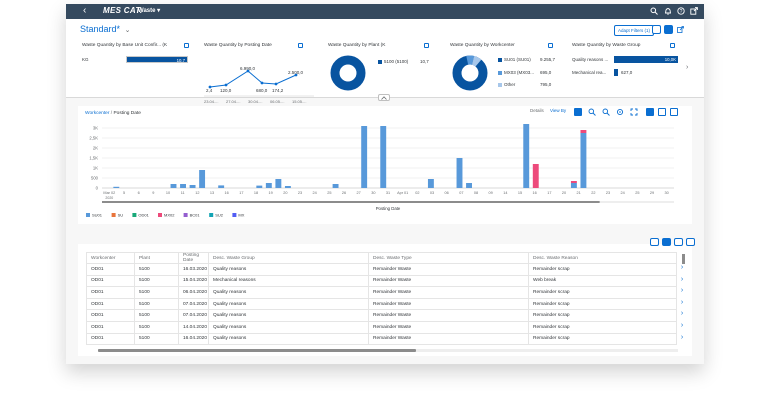 The height and width of the screenshot is (400, 770). I want to click on settings-icon, so click(620, 112).